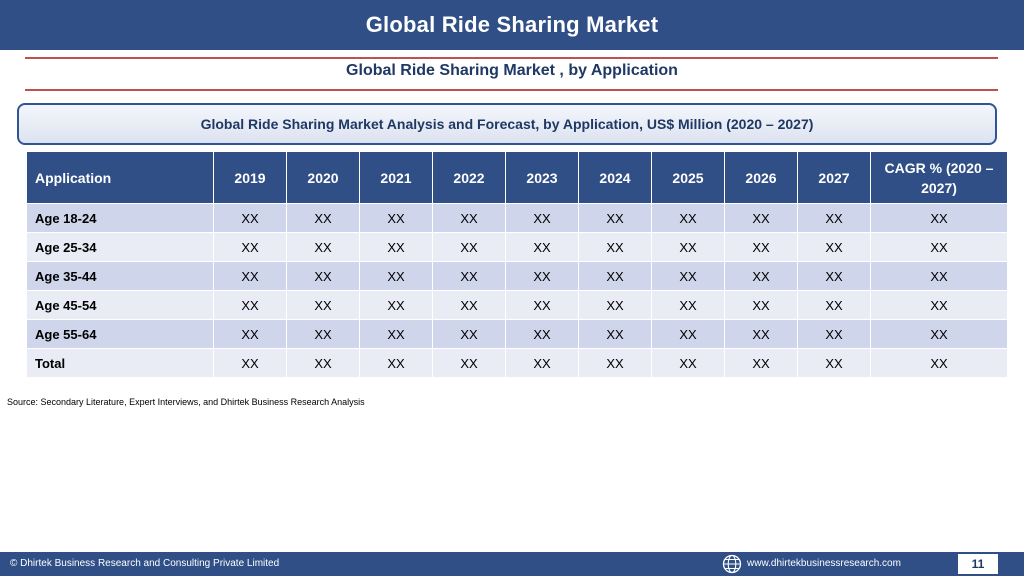  Describe the element at coordinates (120, 247) in the screenshot. I see `row-label: Age 25-34` at that location.